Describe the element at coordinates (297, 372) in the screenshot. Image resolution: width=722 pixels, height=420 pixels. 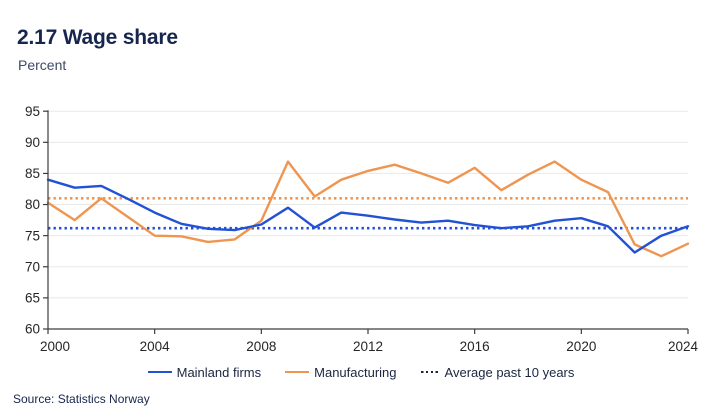
I see `manufacturing-line-swatch-icon` at that location.